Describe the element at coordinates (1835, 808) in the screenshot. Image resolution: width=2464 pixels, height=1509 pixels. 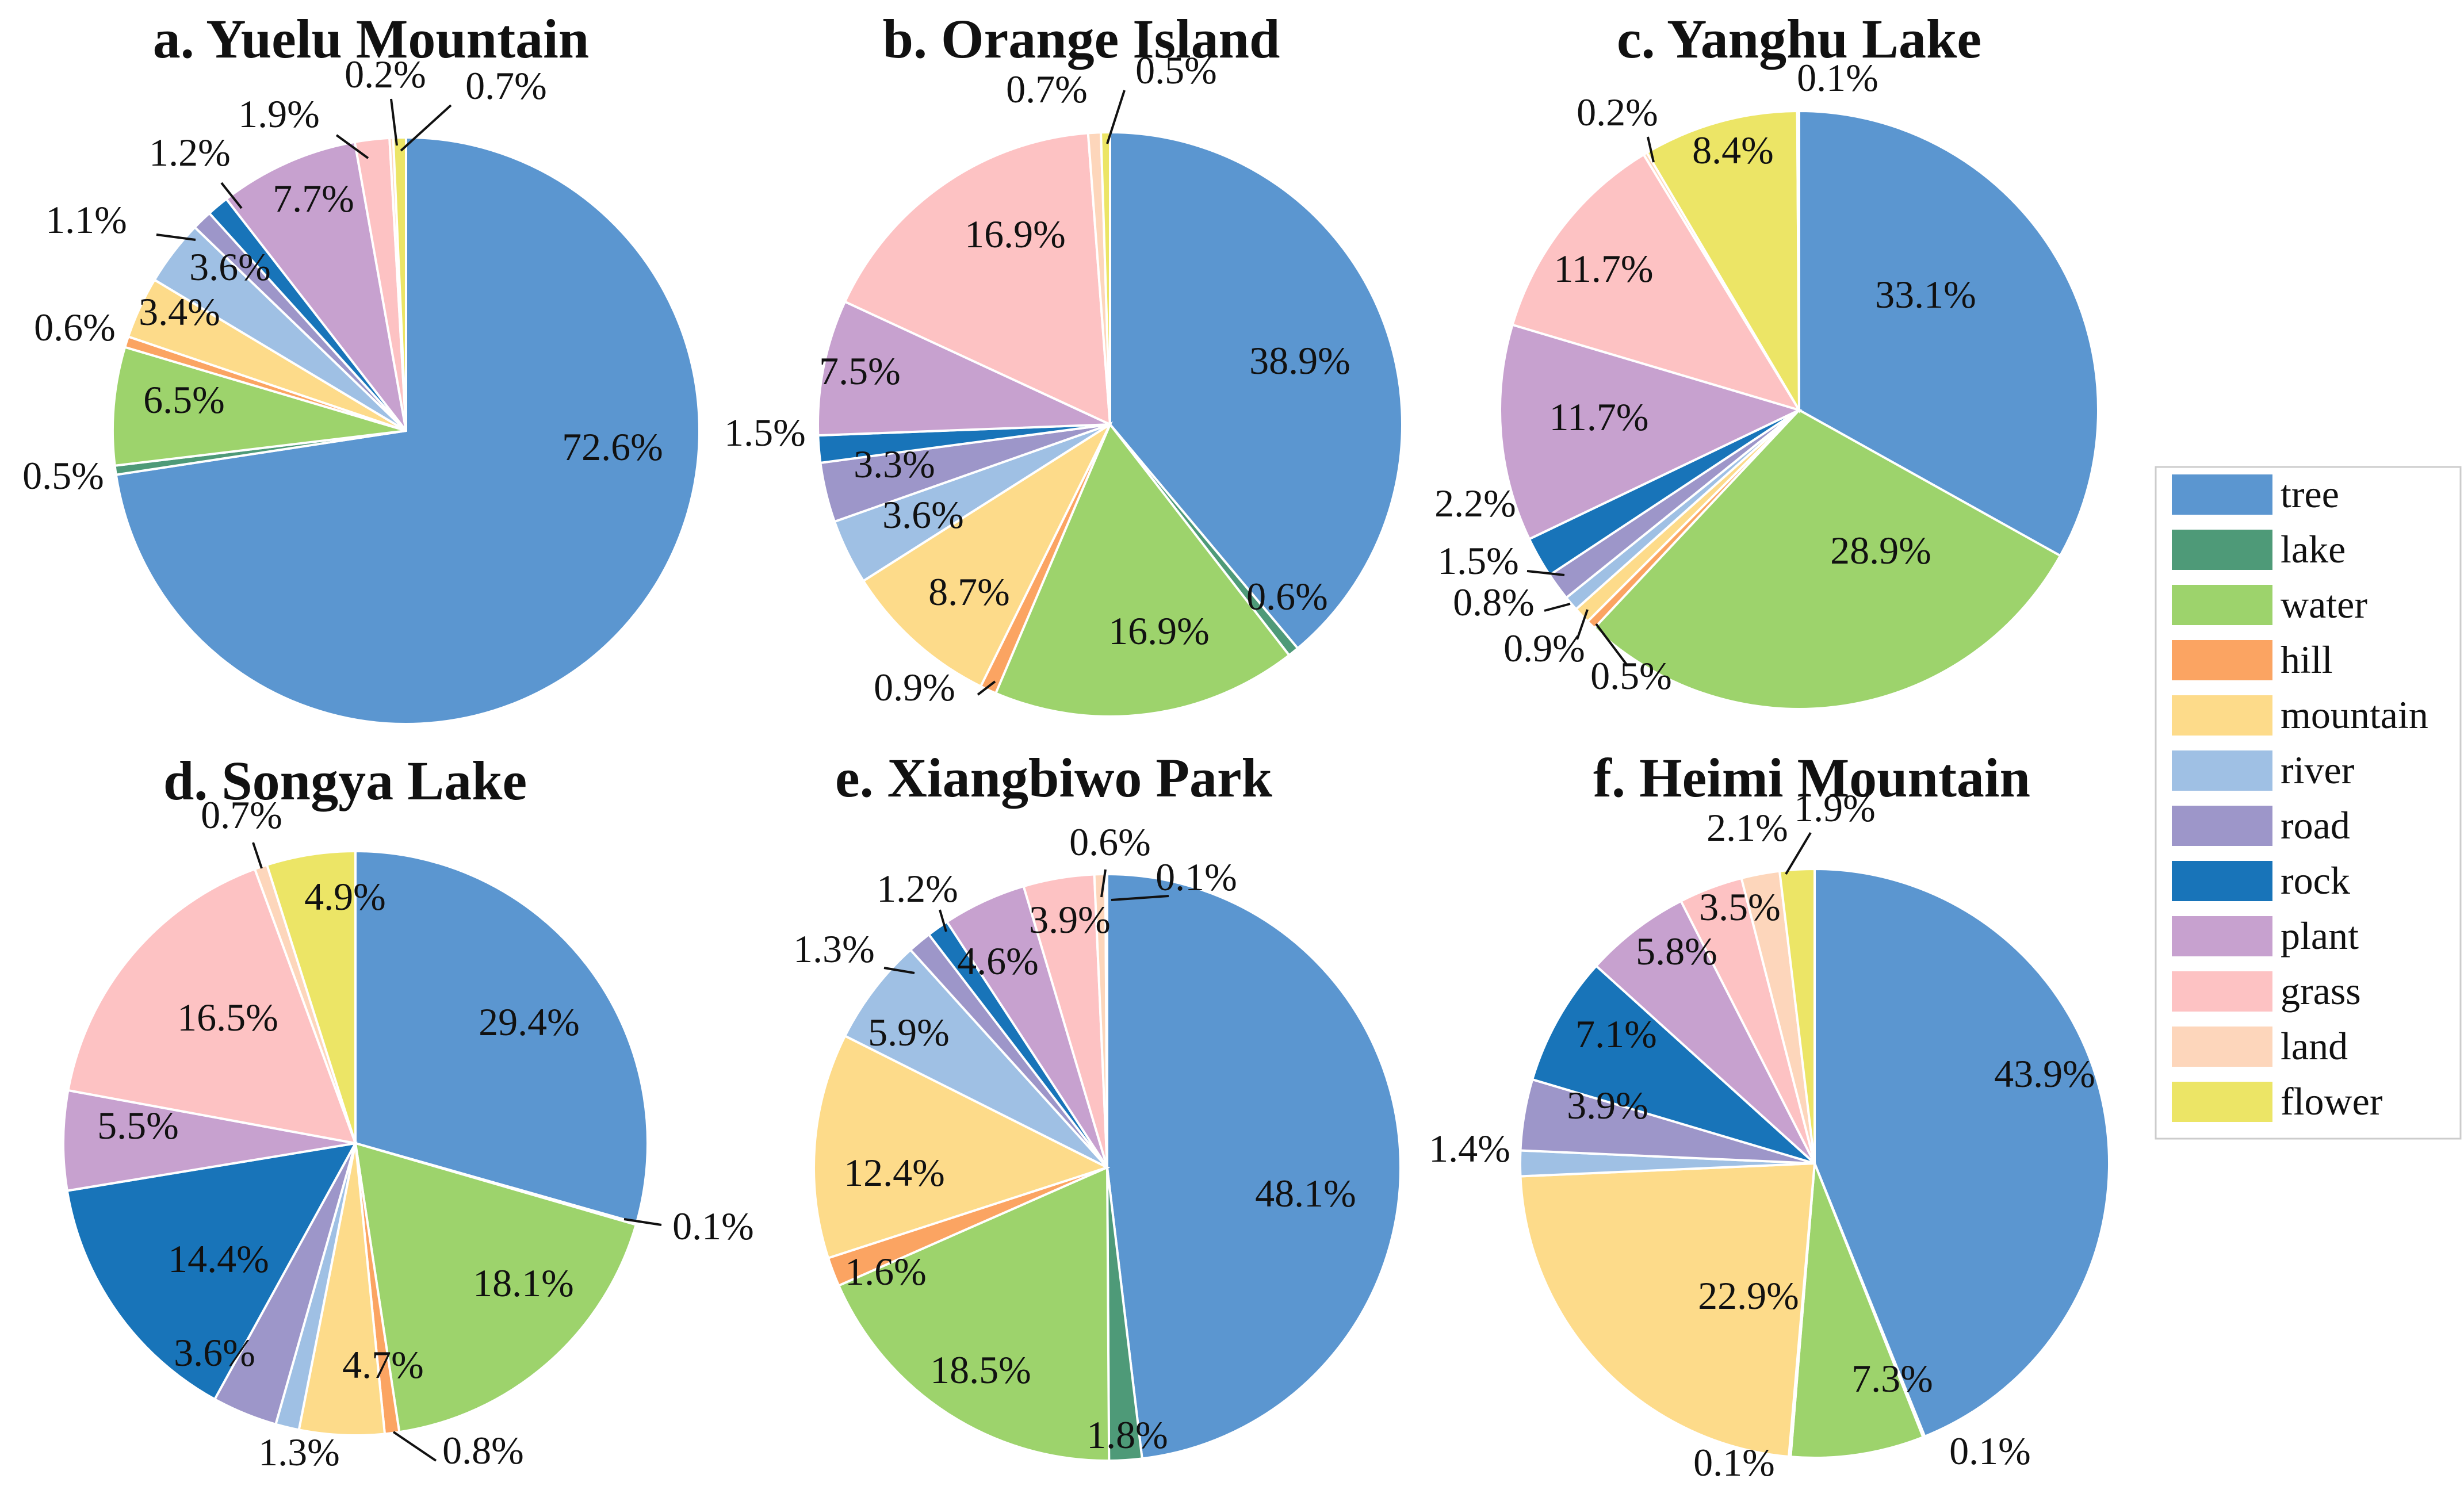
I see `data-label-flower: 1.9%` at that location.